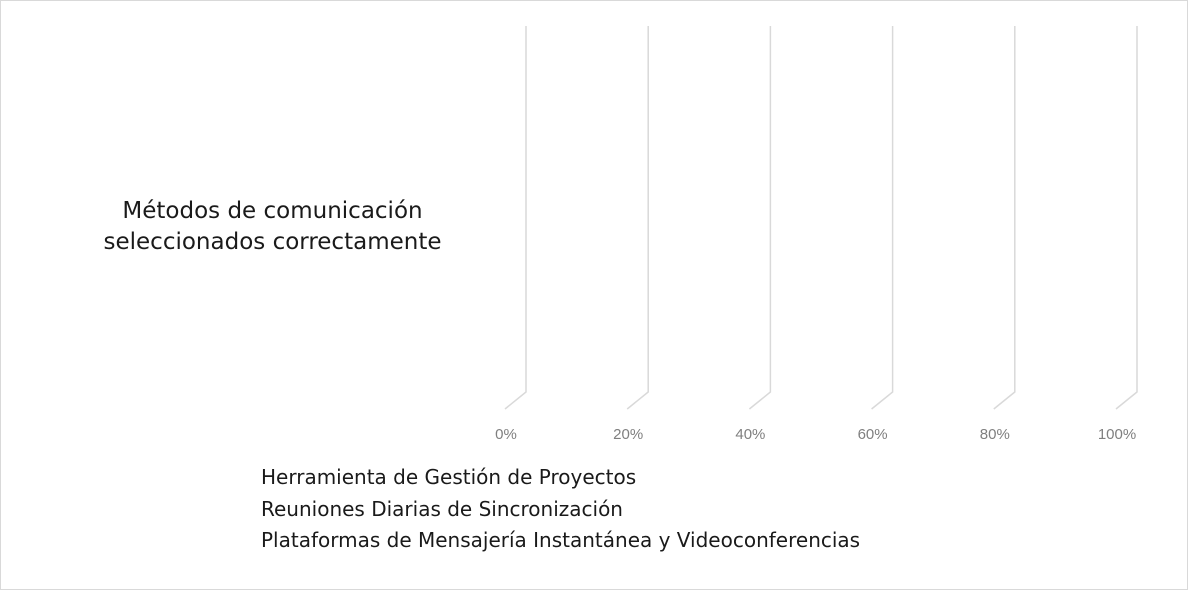  Describe the element at coordinates (628, 434) in the screenshot. I see `x-tick-label: 20%` at that location.